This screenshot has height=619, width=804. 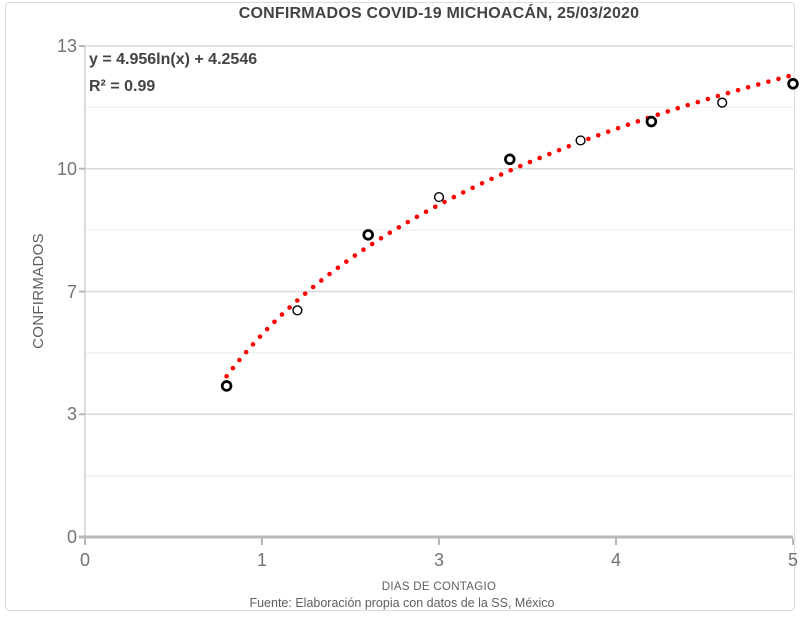 I want to click on x-axis-title: DIAS DE CONTAGIO, so click(x=439, y=587).